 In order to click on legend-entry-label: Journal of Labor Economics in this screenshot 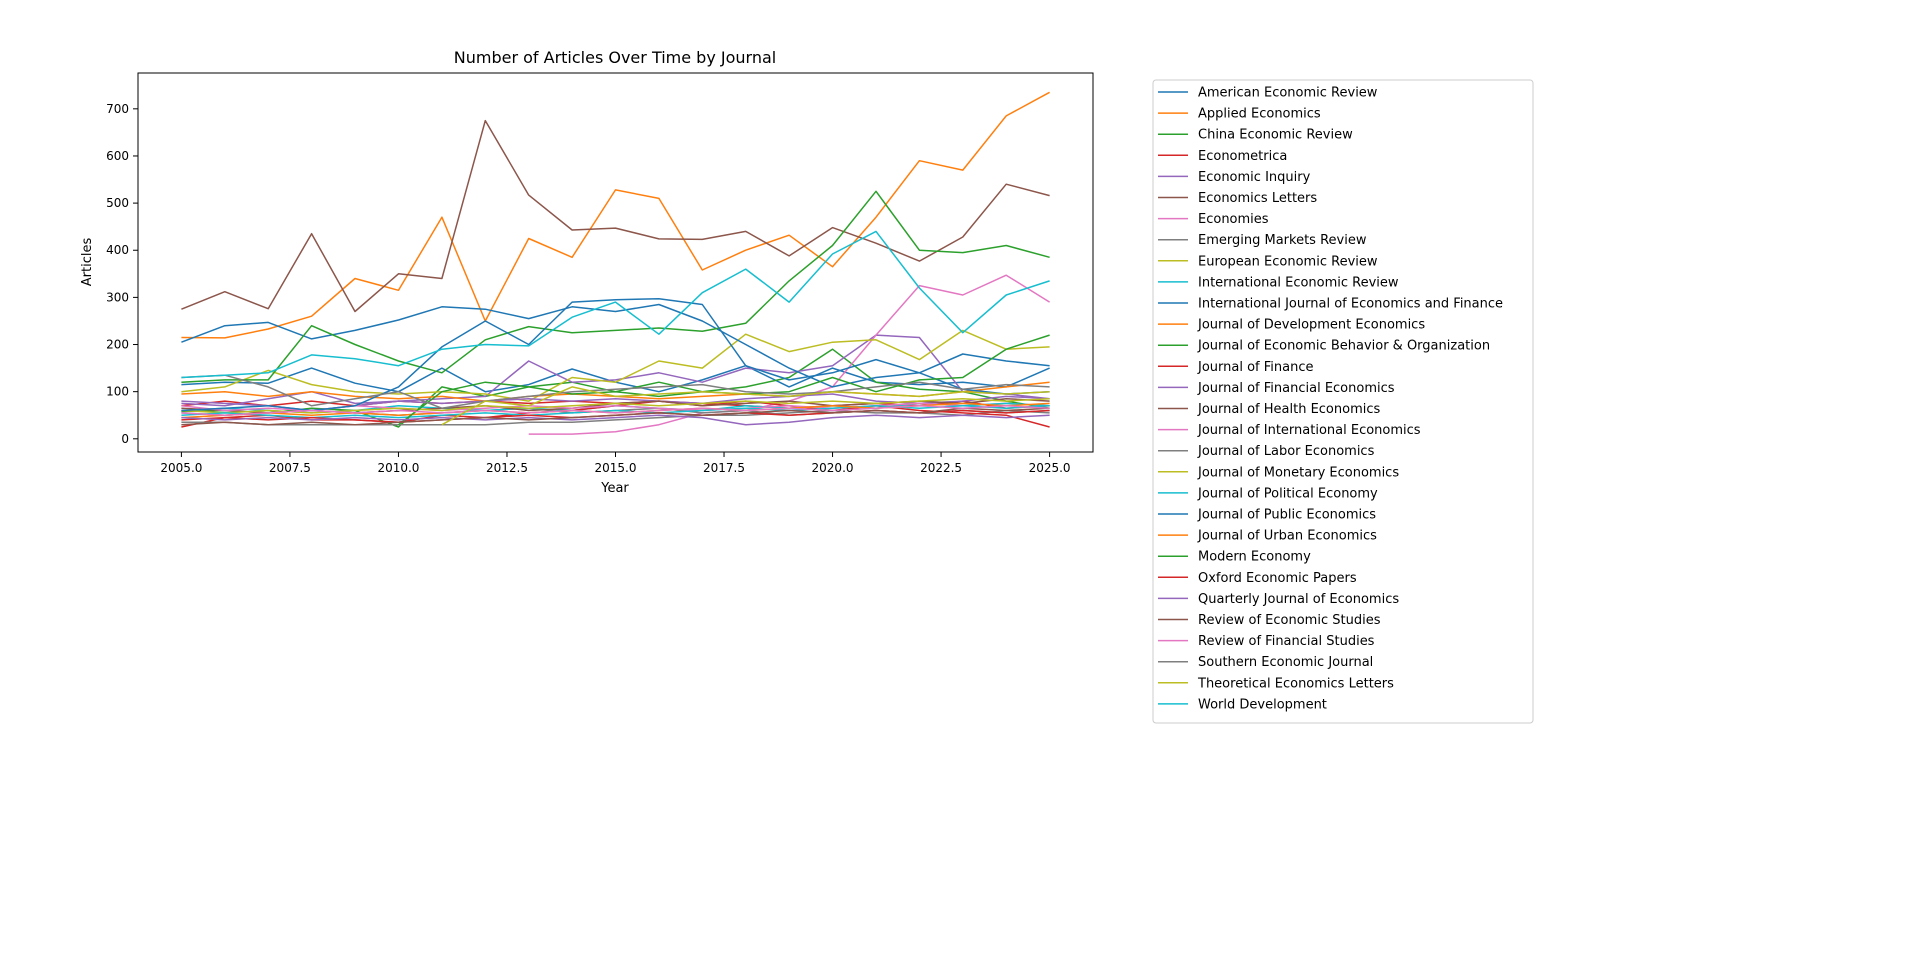, I will do `click(1286, 451)`.